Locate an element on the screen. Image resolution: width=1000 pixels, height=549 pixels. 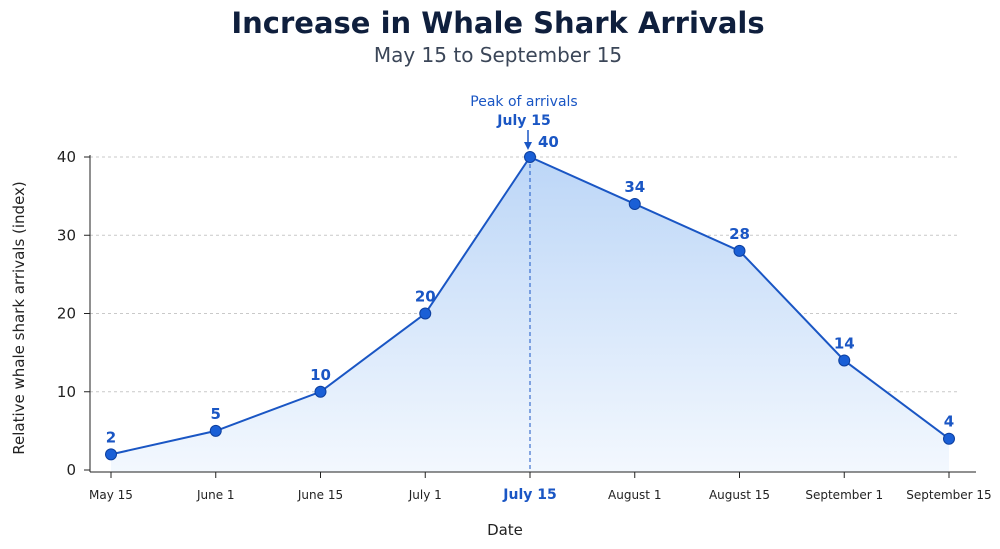
peak-annotation: Peak of arrivals July 15 is located at coordinates (524, 122).